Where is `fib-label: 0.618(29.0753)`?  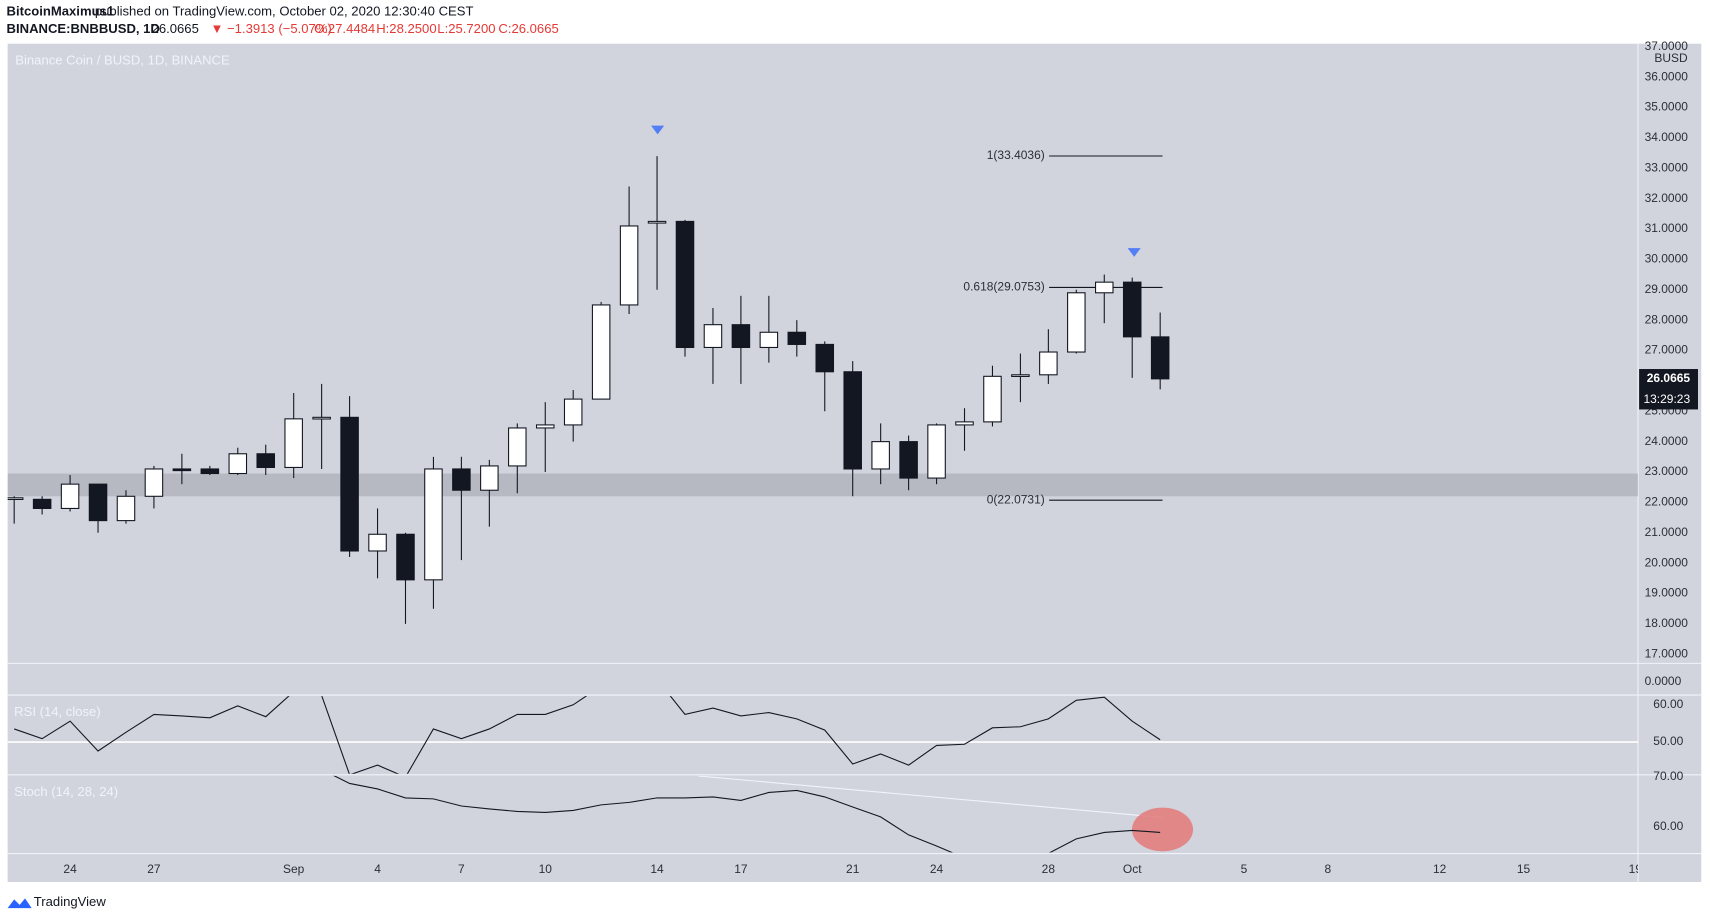 fib-label: 0.618(29.0753) is located at coordinates (1003, 287).